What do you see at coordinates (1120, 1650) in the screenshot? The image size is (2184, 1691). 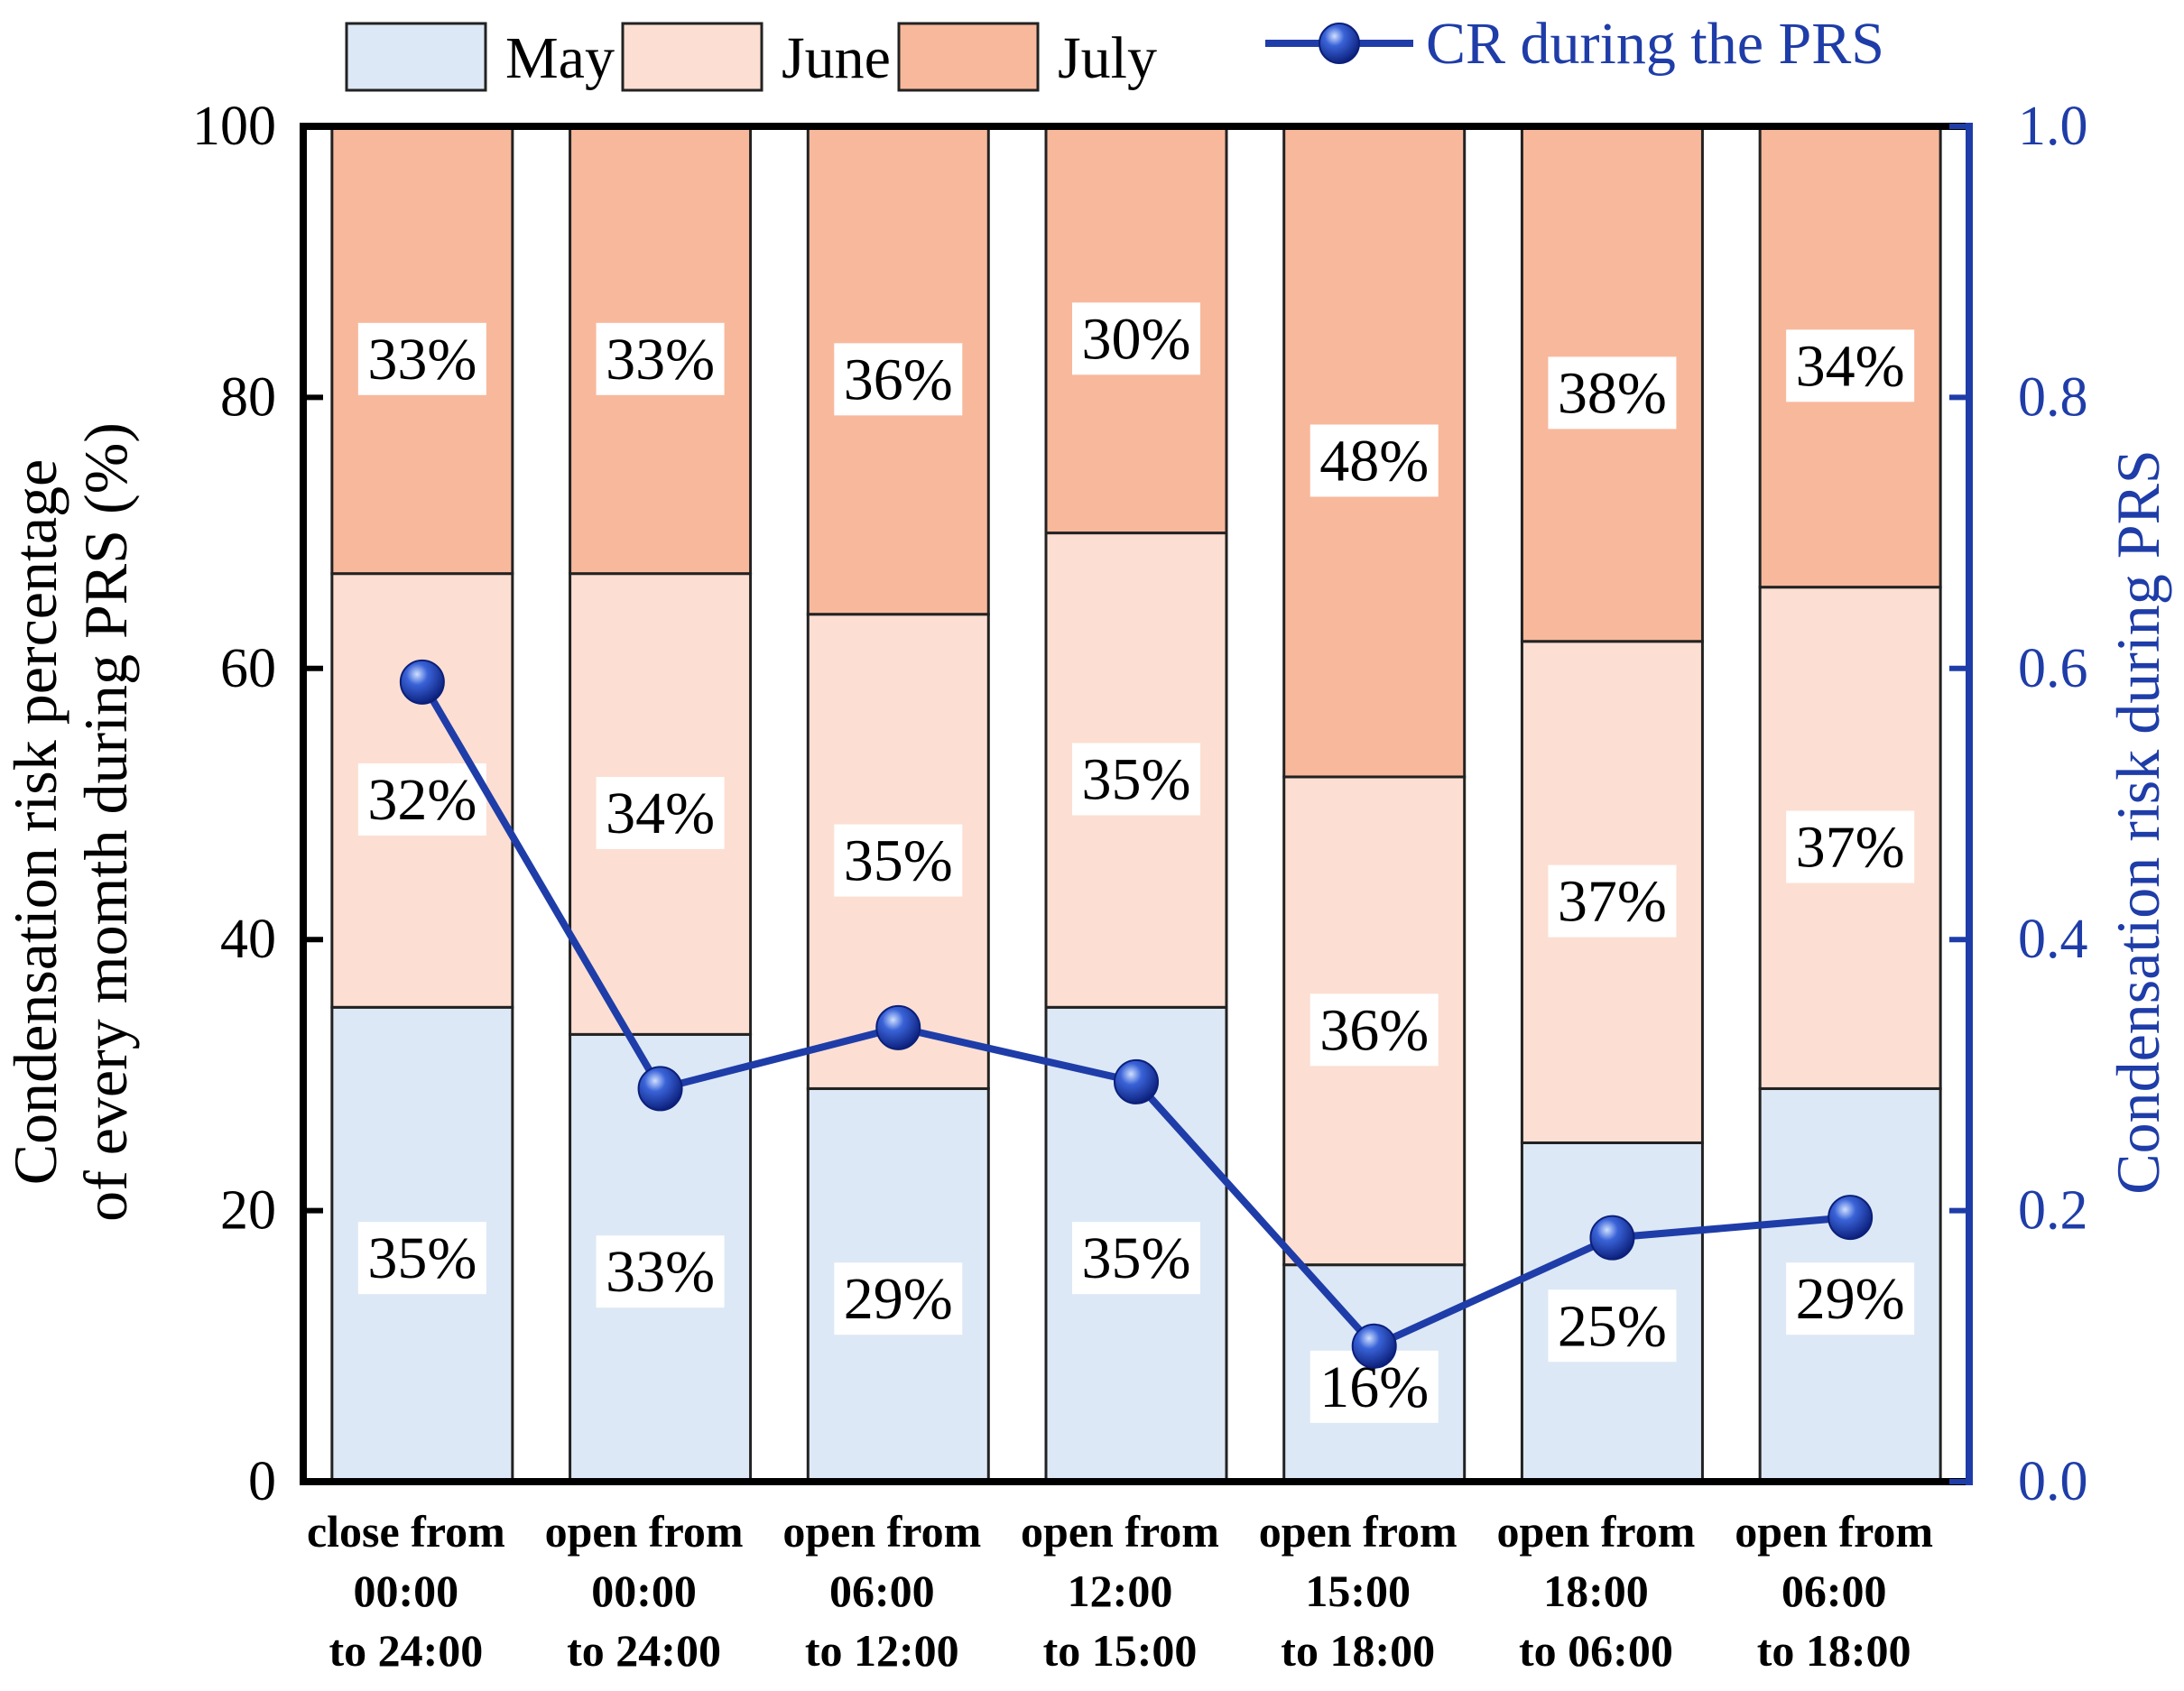 I see `category-label-4-line-3: to 15:00` at bounding box center [1120, 1650].